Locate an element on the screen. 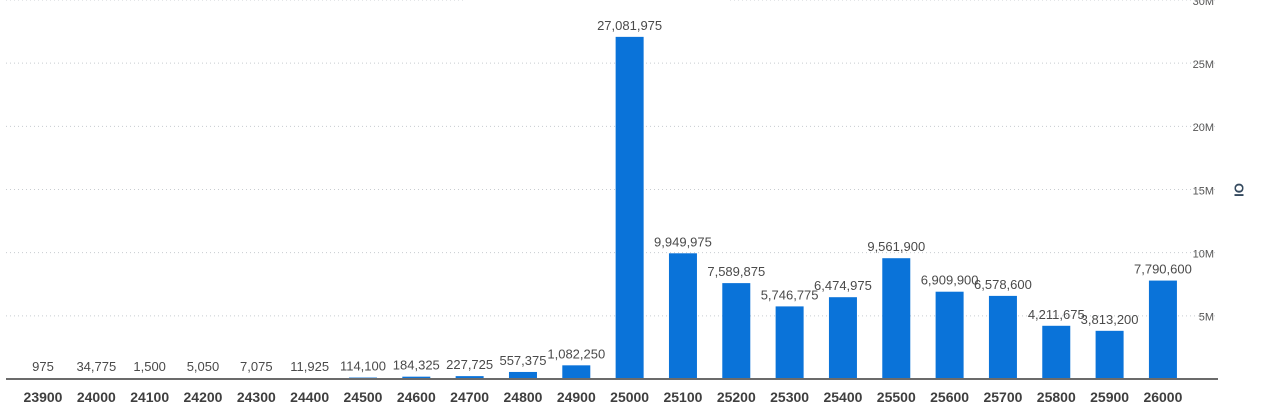 The image size is (1262, 411). x-tick-label-24500: 24500 is located at coordinates (363, 397).